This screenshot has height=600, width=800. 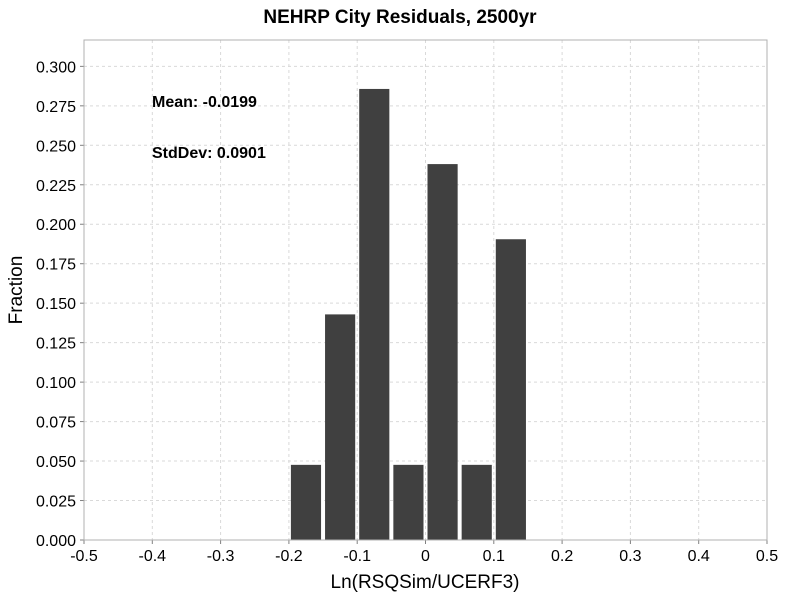 What do you see at coordinates (16, 290) in the screenshot?
I see `y-axis-label: Fraction` at bounding box center [16, 290].